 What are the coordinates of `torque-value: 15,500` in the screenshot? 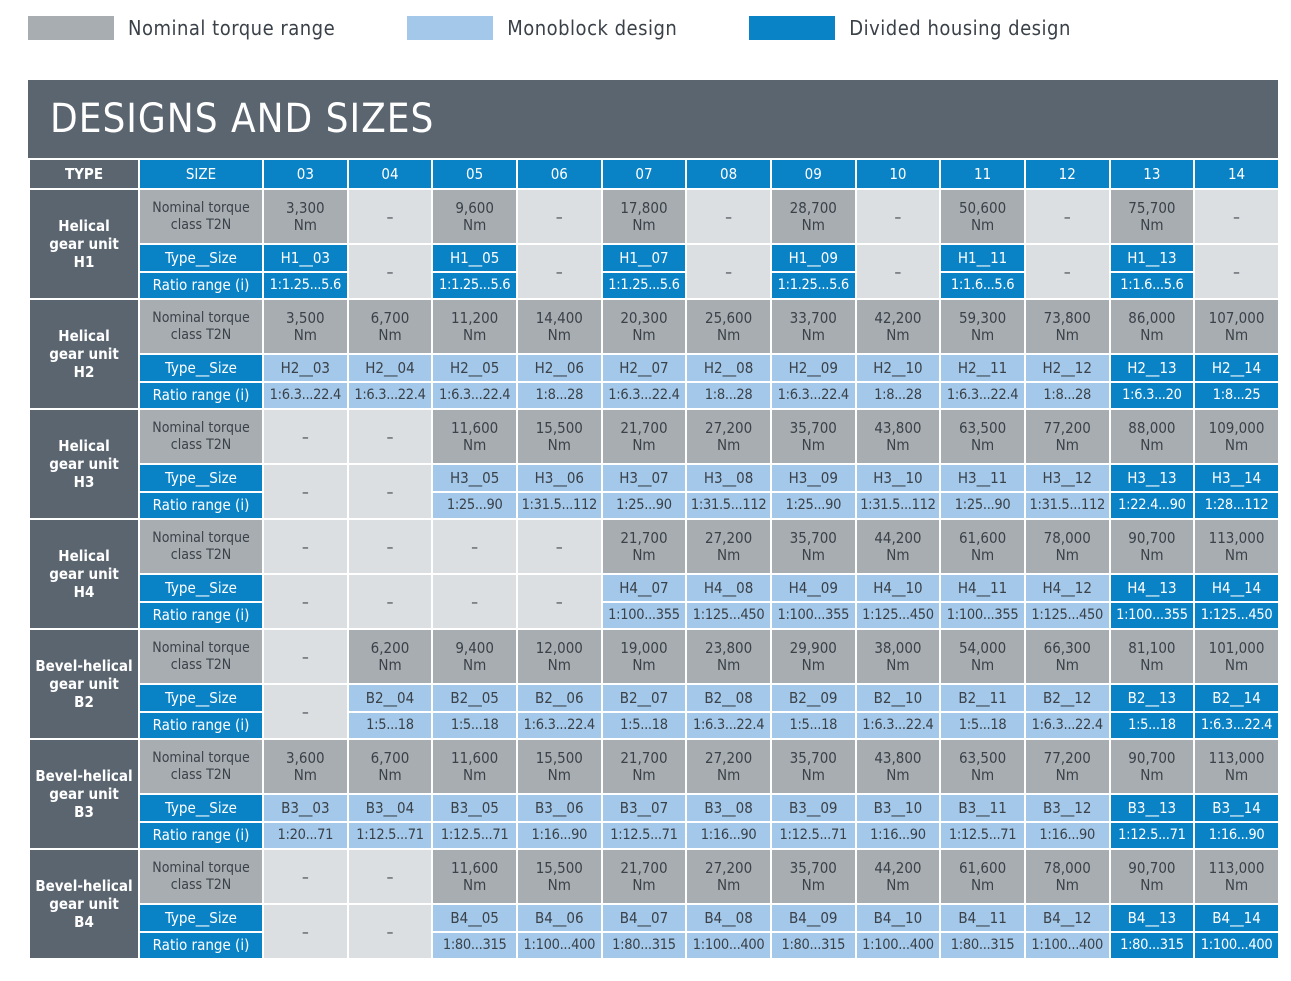 It's located at (559, 757).